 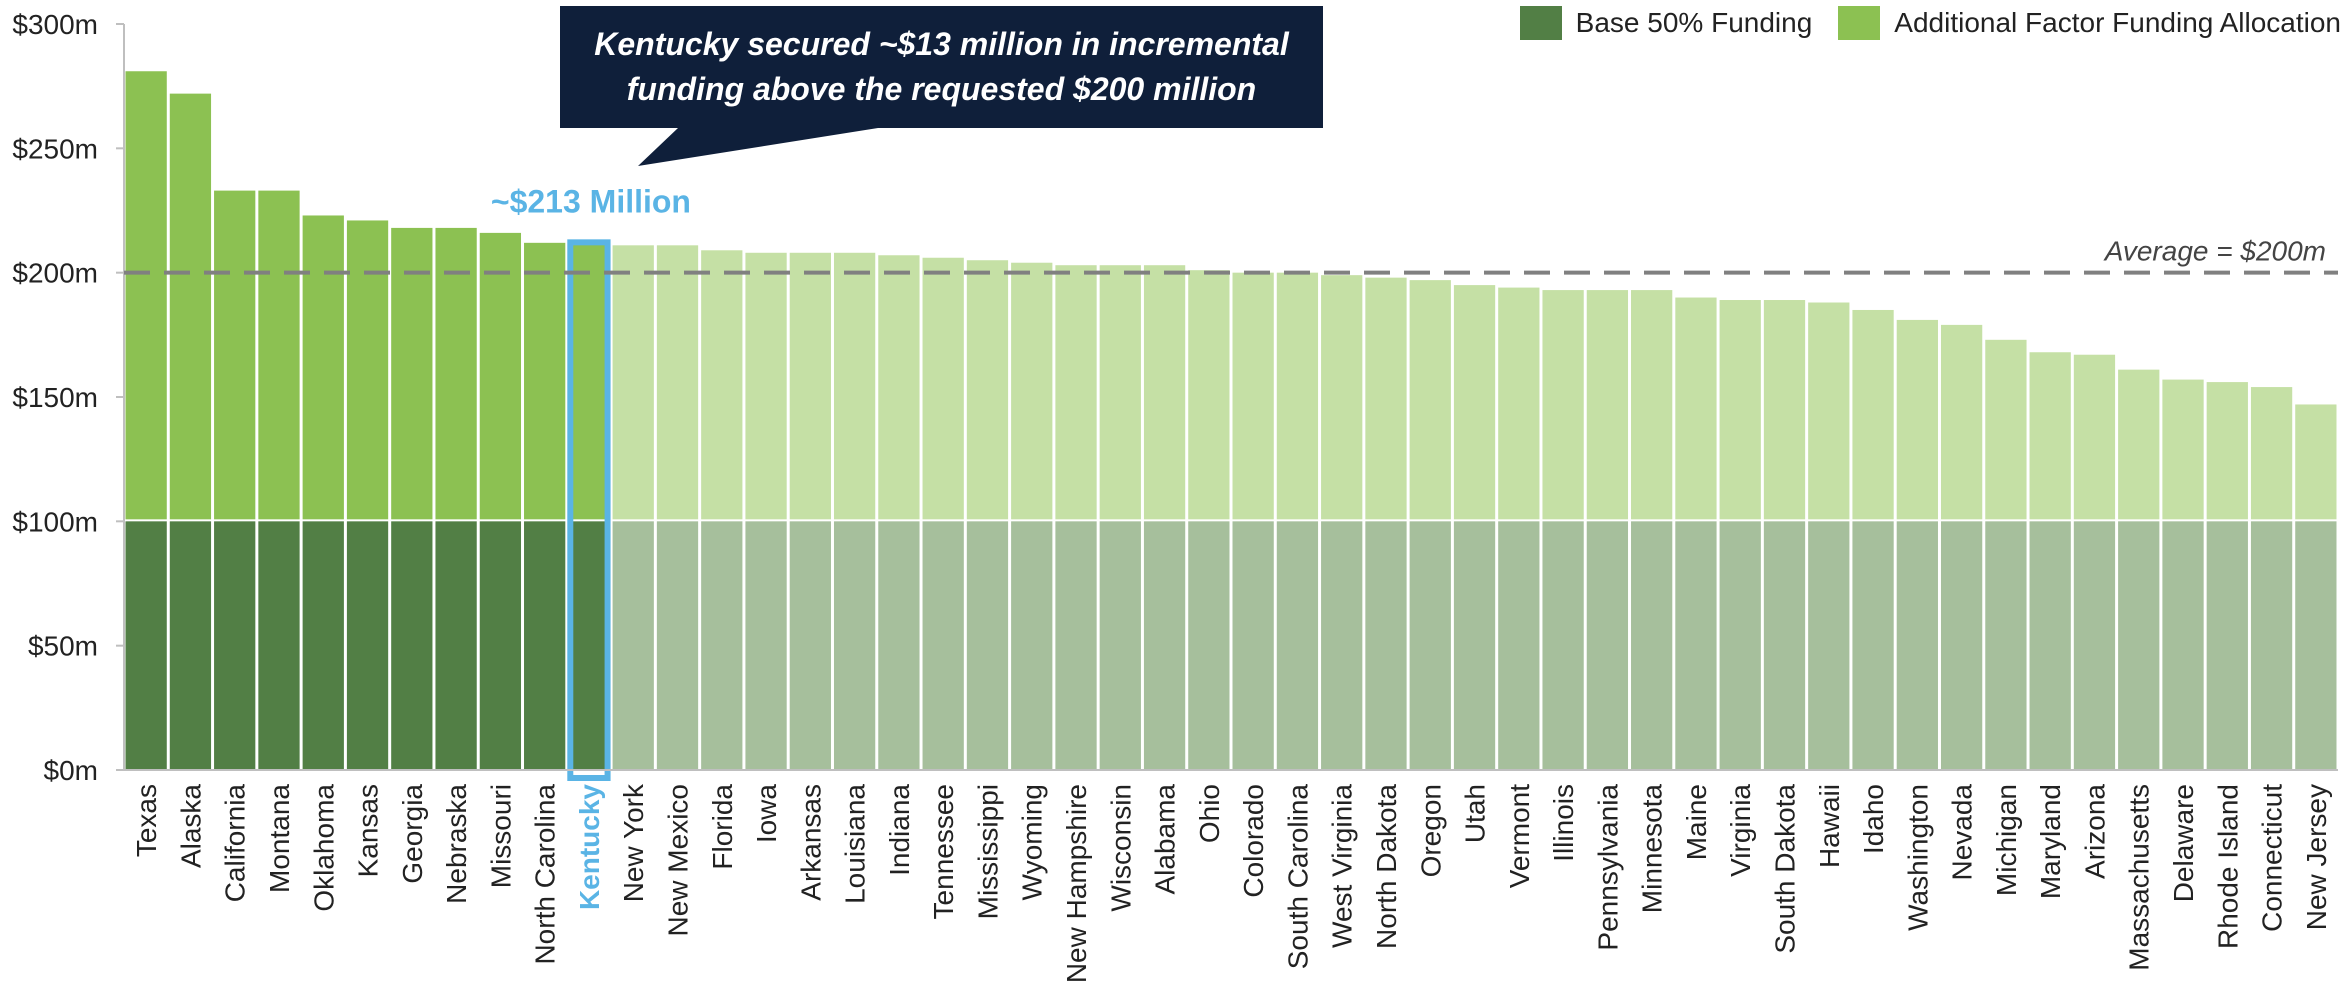 What do you see at coordinates (55, 148) in the screenshot?
I see `y-tick-label: $250m` at bounding box center [55, 148].